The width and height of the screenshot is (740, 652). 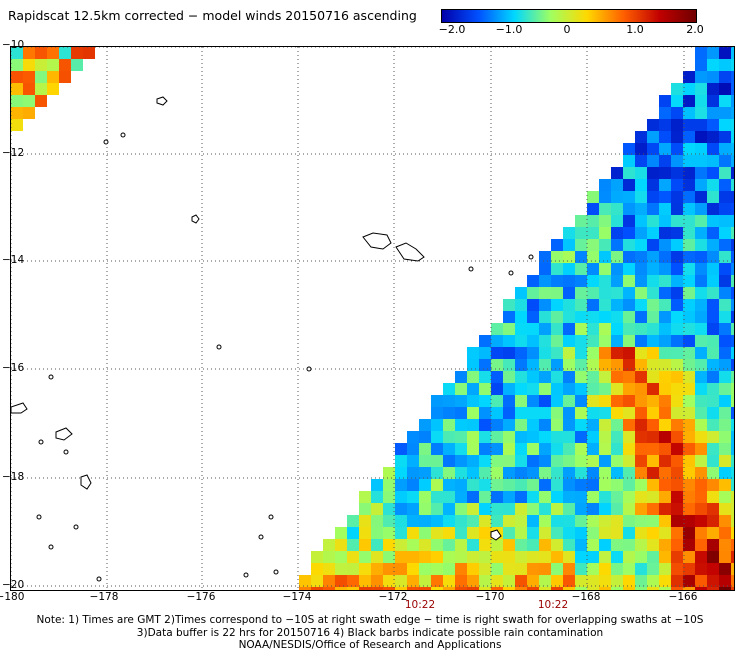 What do you see at coordinates (695, 29) in the screenshot?
I see `colorbar-label: 2.0` at bounding box center [695, 29].